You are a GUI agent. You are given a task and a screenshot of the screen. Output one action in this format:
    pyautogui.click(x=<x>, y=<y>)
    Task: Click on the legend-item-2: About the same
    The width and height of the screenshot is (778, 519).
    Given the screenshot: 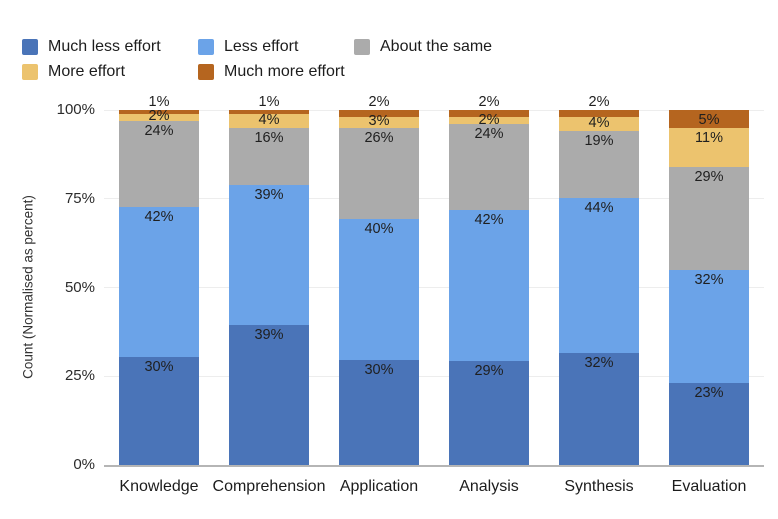 What is the action you would take?
    pyautogui.click(x=423, y=47)
    